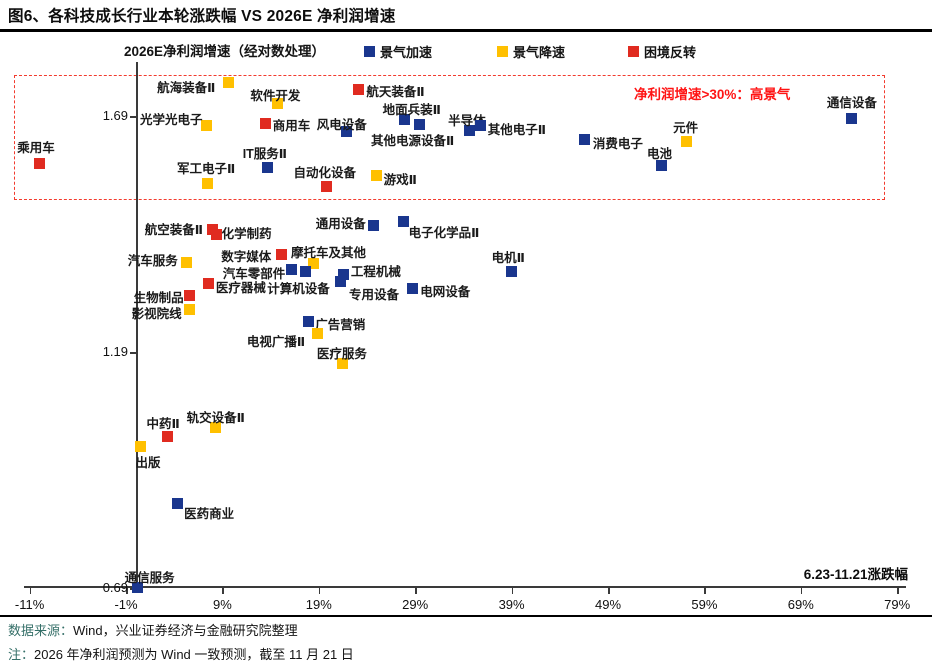  I want to click on point-label: 元件, so click(686, 128).